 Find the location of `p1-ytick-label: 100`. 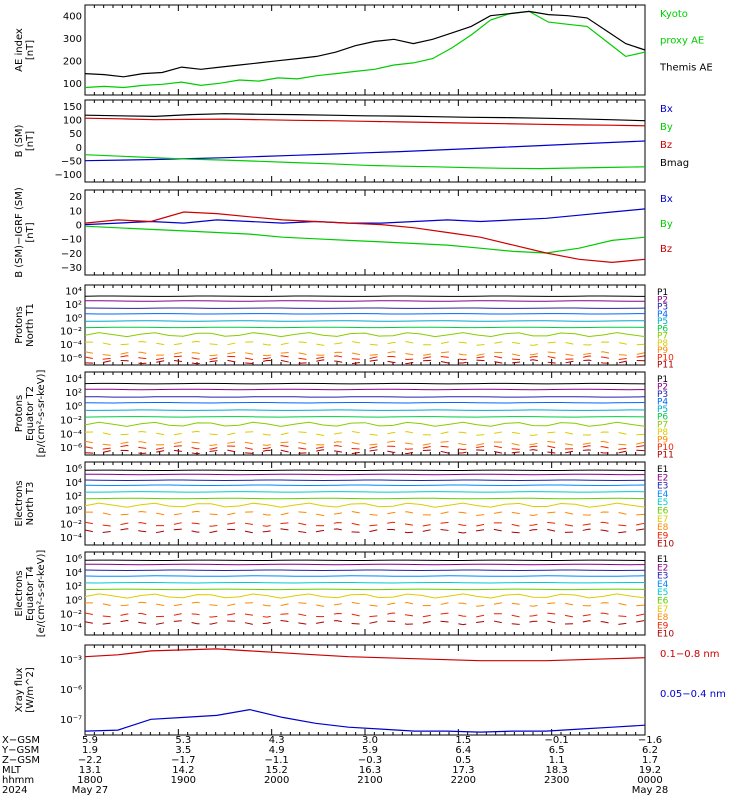

p1-ytick-label: 100 is located at coordinates (72, 84).